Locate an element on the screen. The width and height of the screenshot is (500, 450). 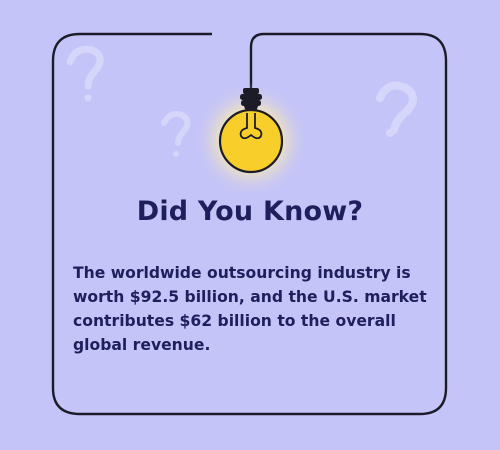
card-title: Did You Know? is located at coordinates (250, 211).